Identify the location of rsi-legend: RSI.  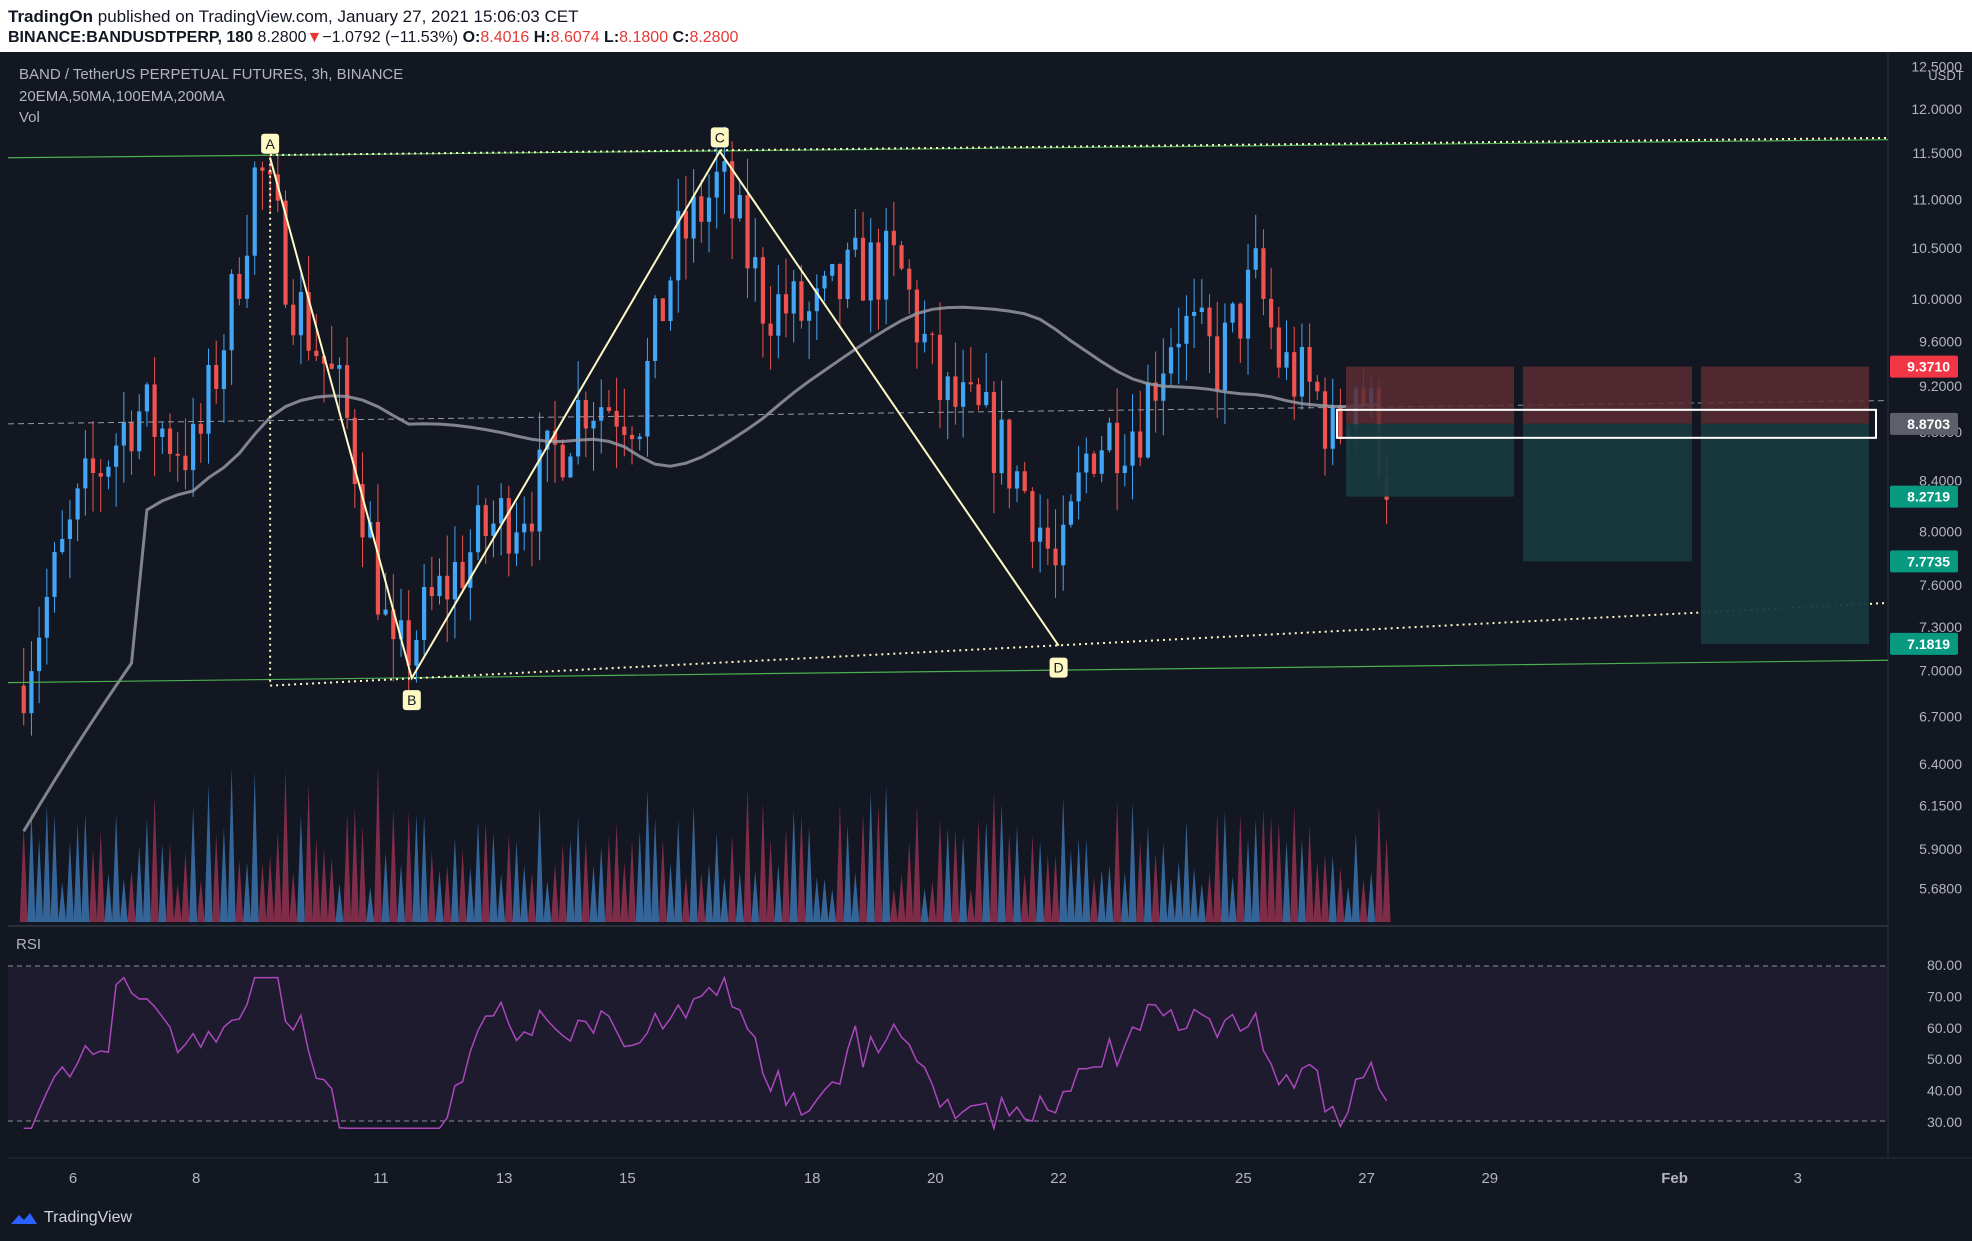
(29, 944).